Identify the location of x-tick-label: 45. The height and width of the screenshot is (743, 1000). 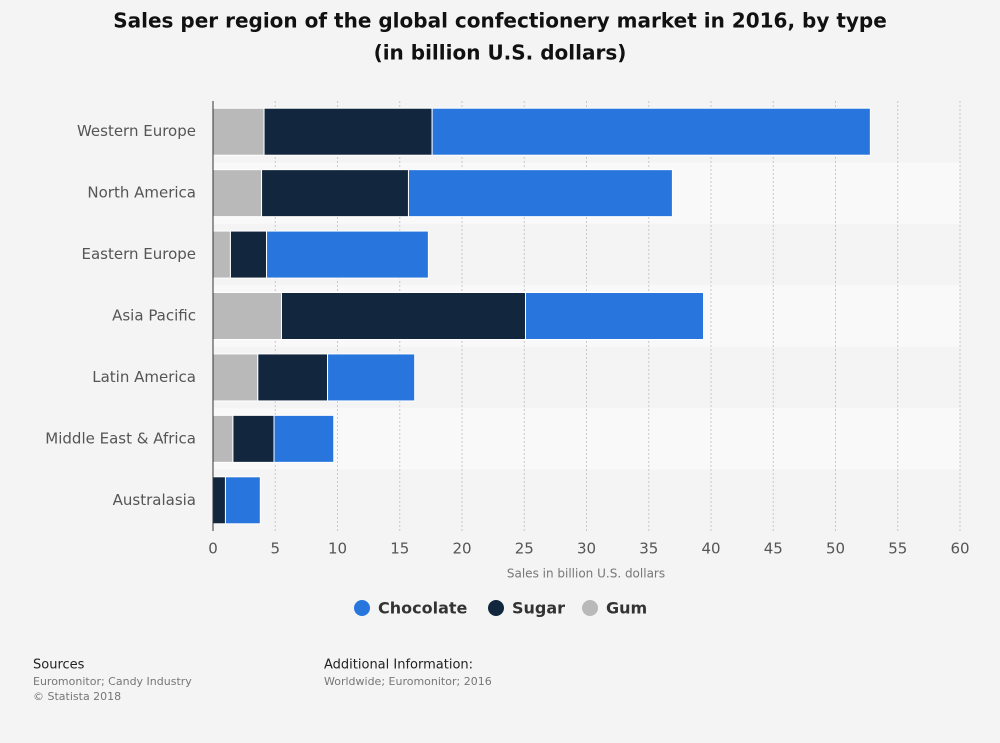
(773, 549).